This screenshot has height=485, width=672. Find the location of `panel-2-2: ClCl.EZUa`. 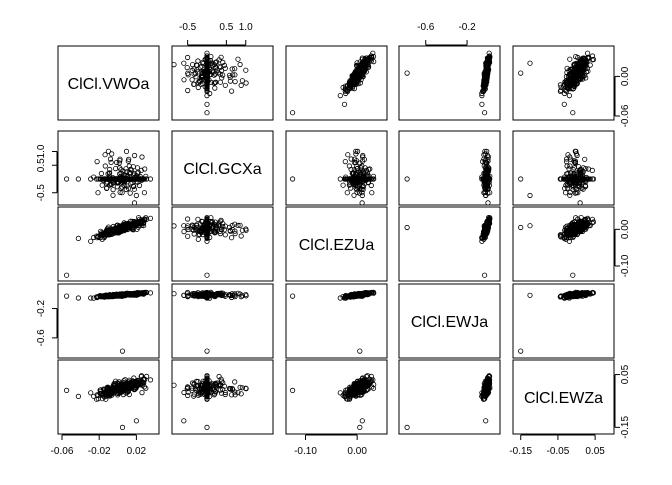

panel-2-2: ClCl.EZUa is located at coordinates (336, 244).